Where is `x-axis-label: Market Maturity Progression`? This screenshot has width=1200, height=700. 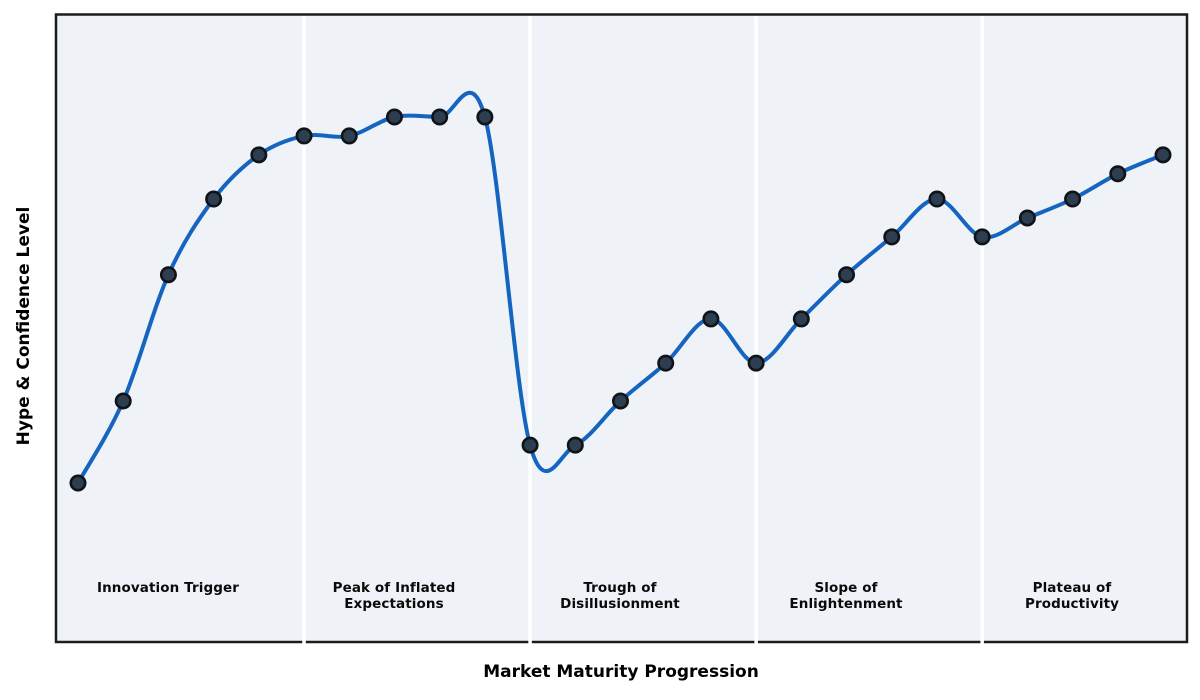 x-axis-label: Market Maturity Progression is located at coordinates (621, 672).